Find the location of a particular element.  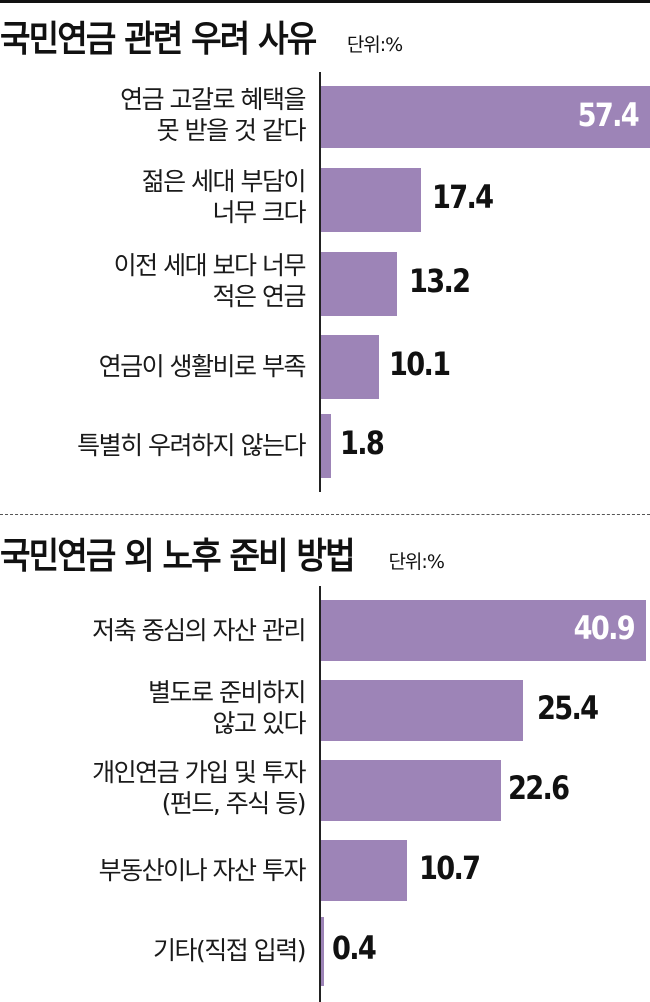

chart1-axis is located at coordinates (320, 282).